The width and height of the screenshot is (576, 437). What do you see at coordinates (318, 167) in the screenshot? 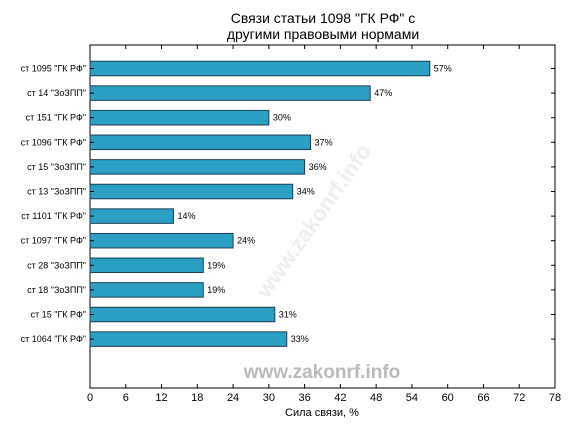
I see `data-label: 36%` at bounding box center [318, 167].